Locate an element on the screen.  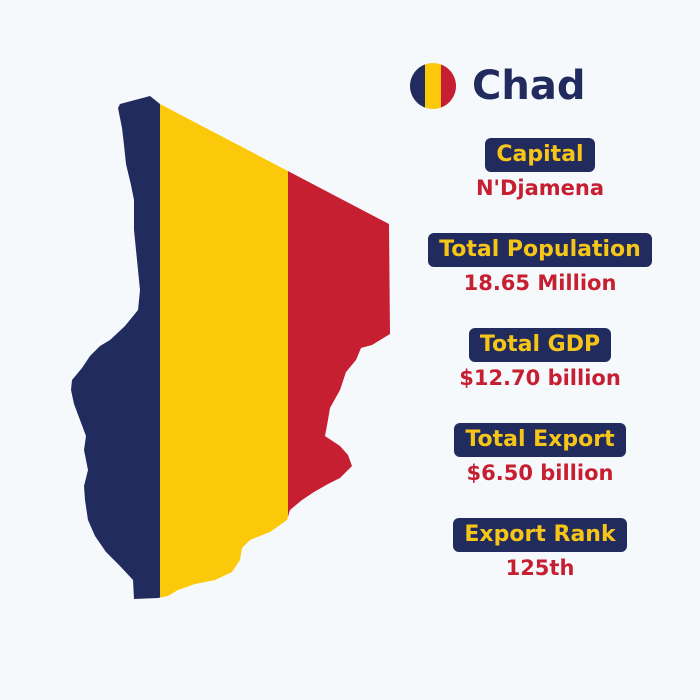
fact-value: 18.65 Million is located at coordinates (540, 283).